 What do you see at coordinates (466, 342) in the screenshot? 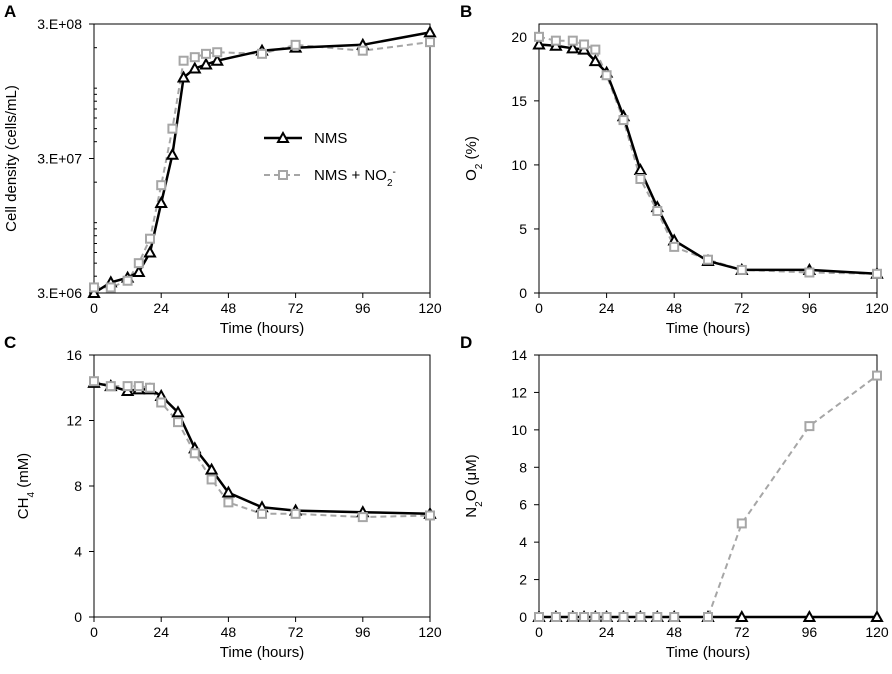
I see `panel-letter-D: D` at bounding box center [466, 342].